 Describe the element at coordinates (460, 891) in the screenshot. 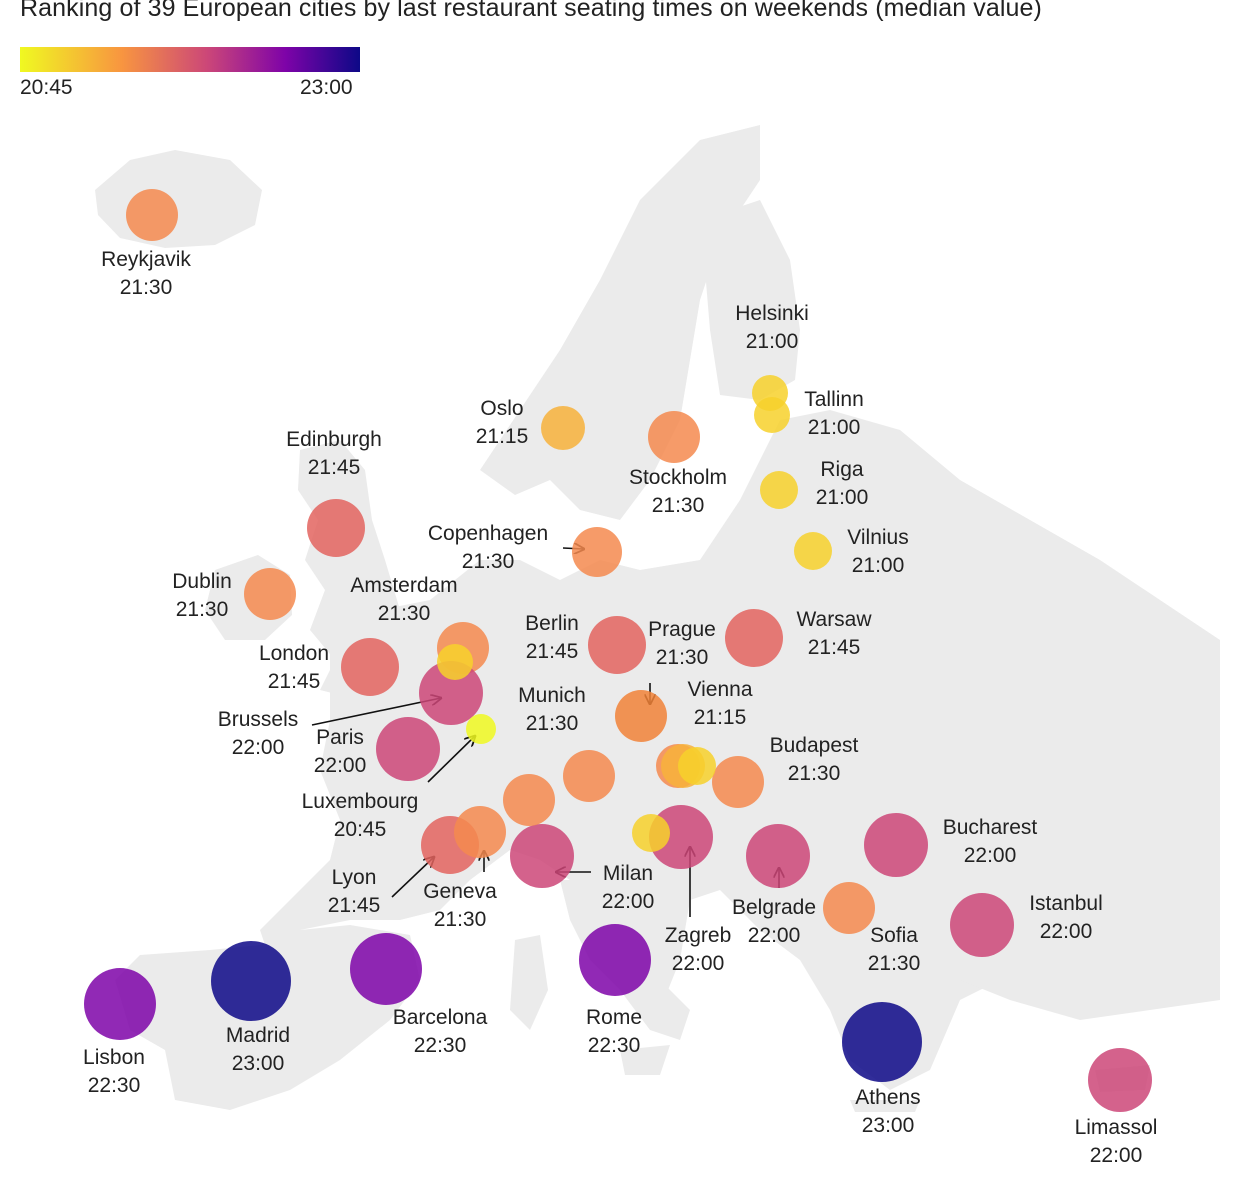

I see `geneva-name-label: Geneva` at that location.